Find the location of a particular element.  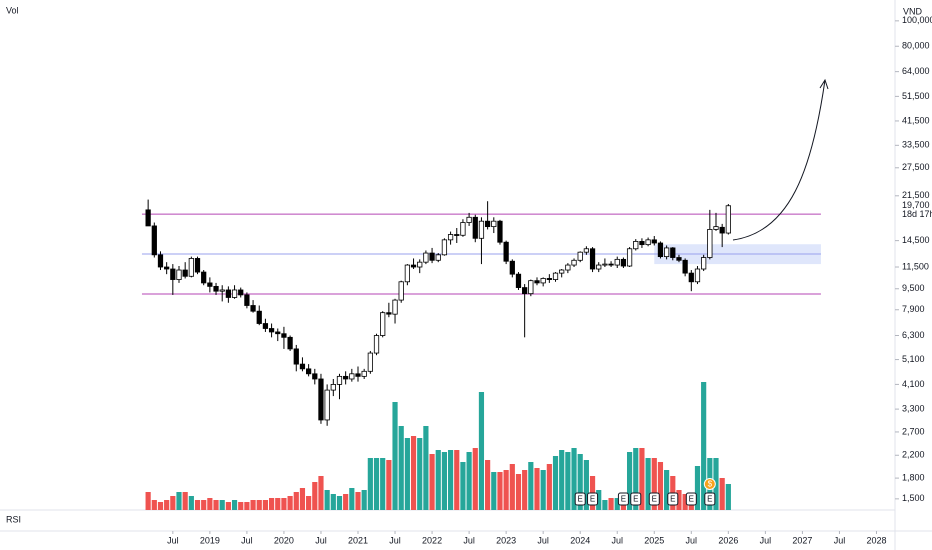

arrow-head is located at coordinates (824, 84).